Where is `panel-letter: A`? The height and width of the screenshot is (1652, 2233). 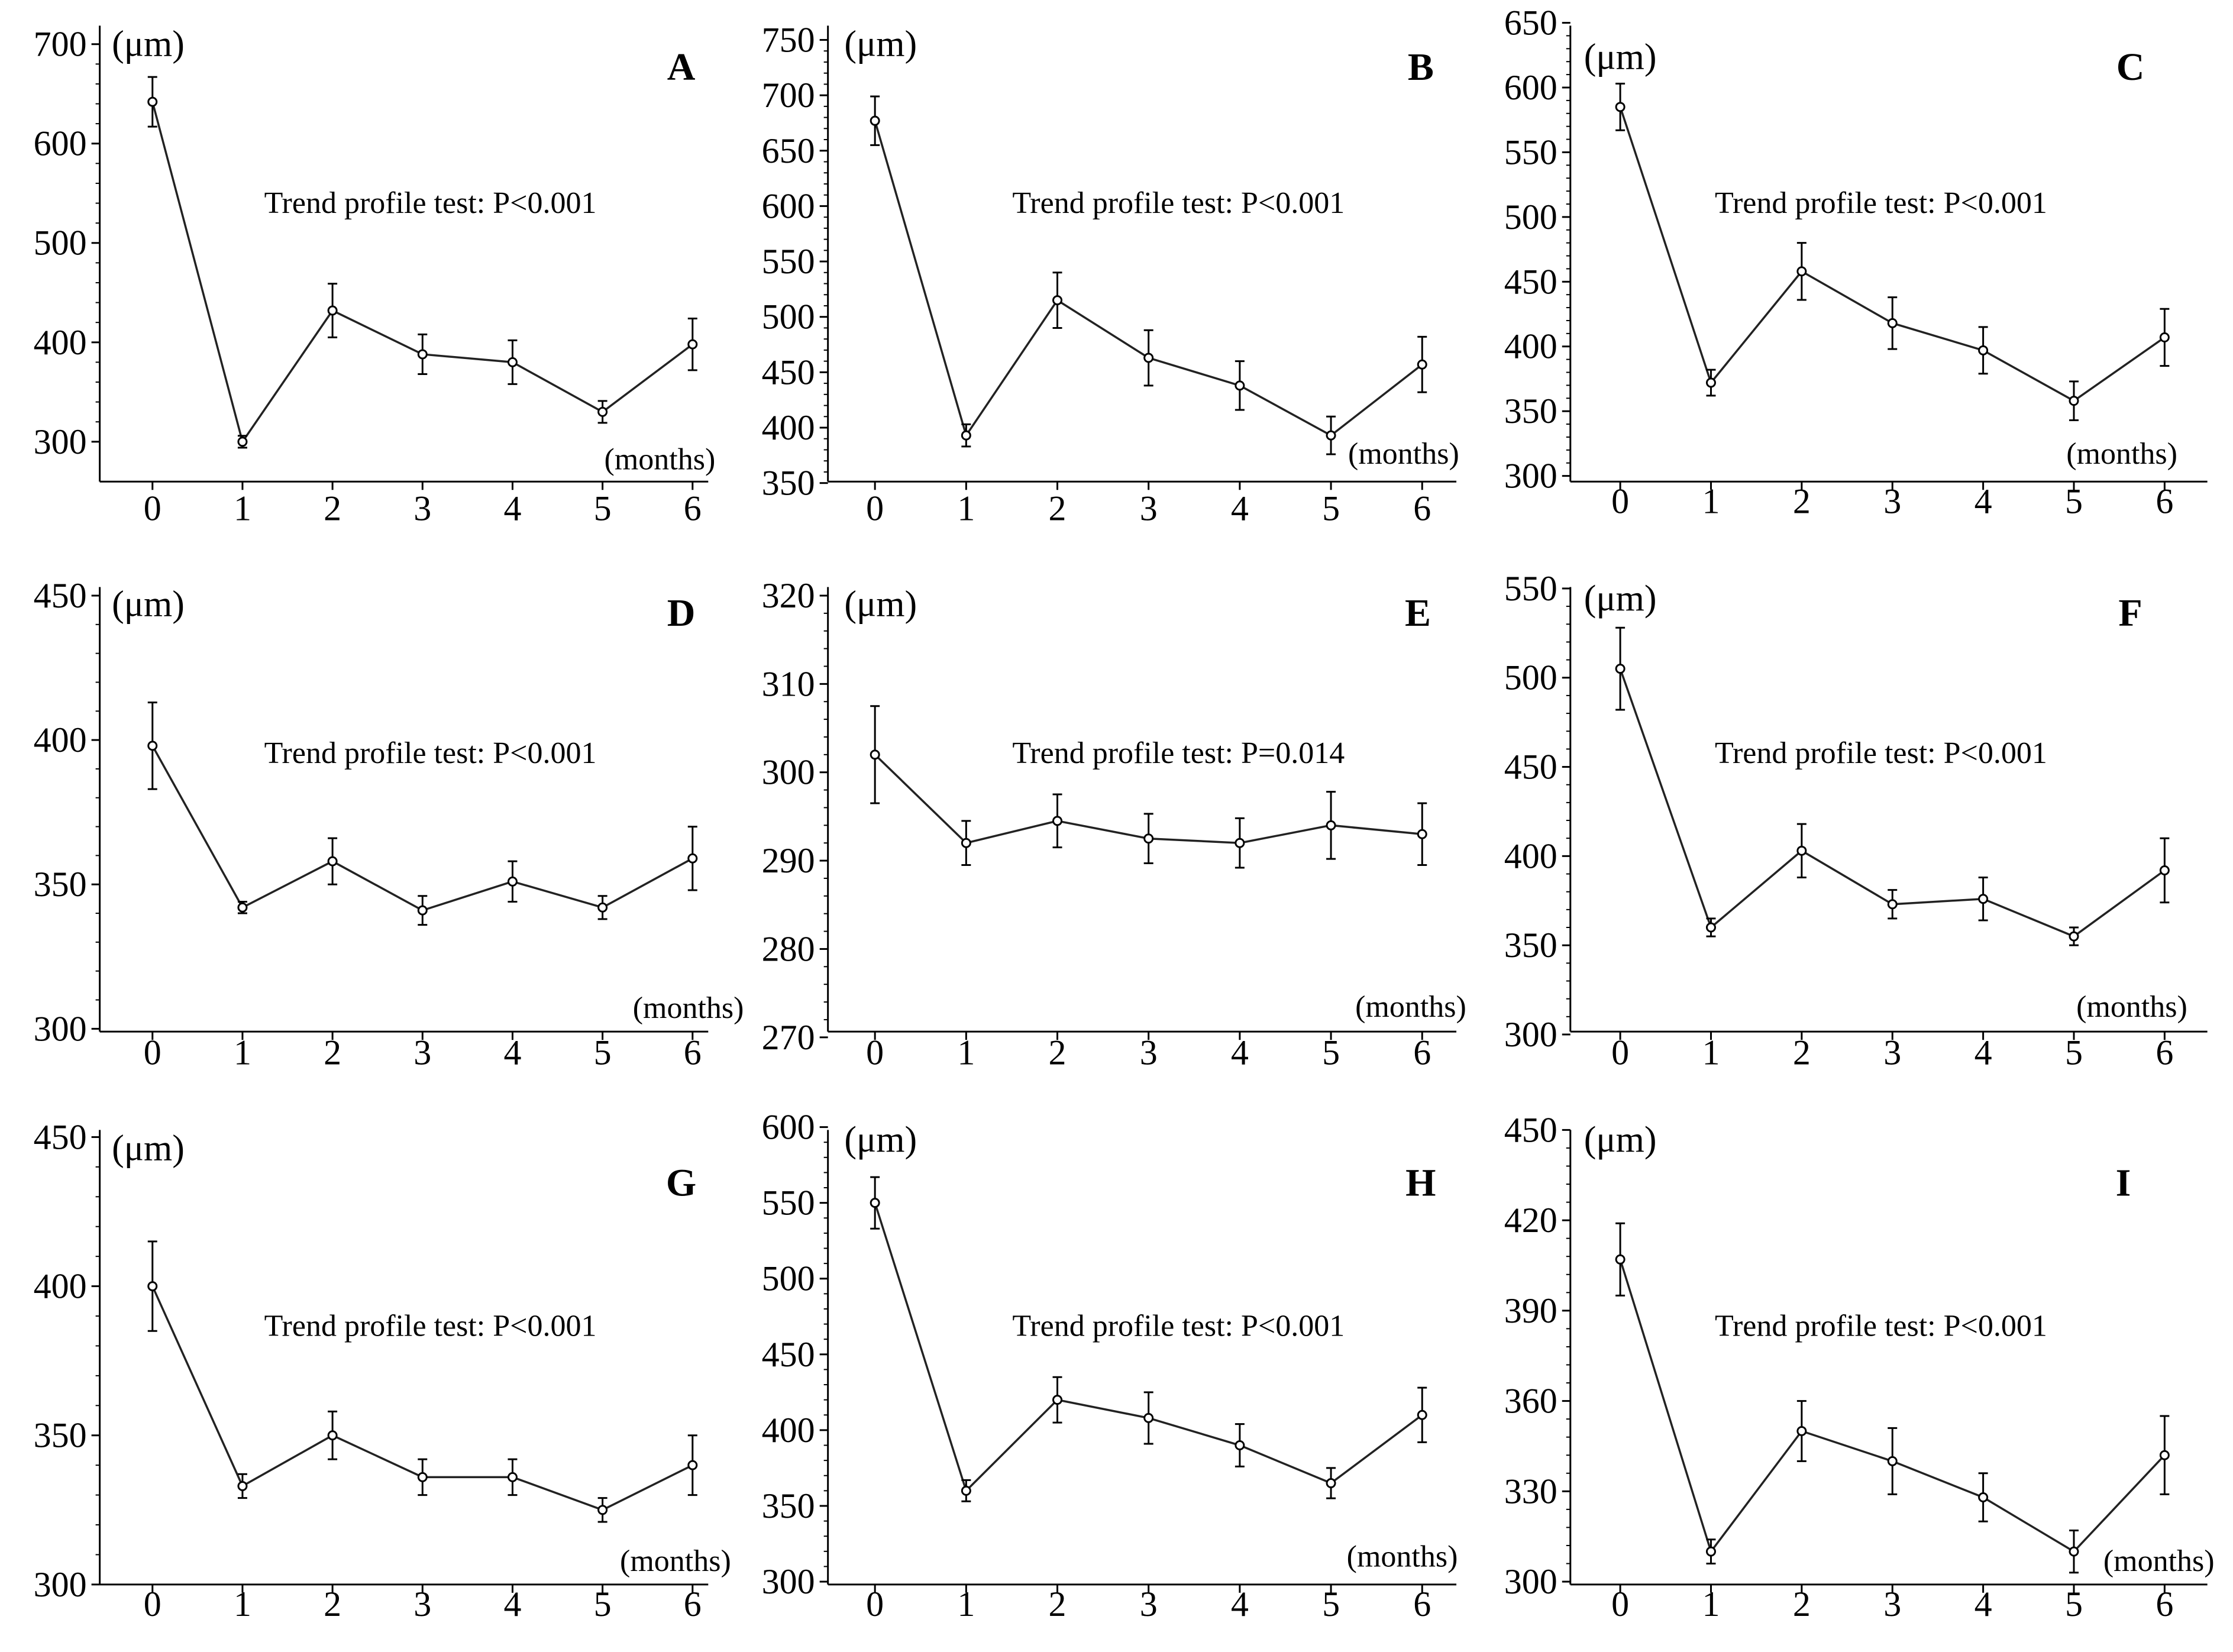
panel-letter: A is located at coordinates (681, 67).